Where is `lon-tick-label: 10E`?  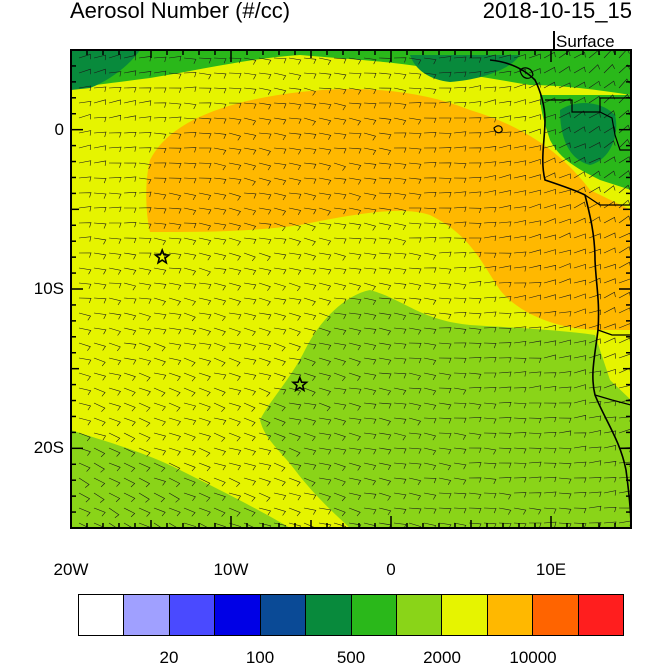
lon-tick-label: 10E is located at coordinates (551, 569).